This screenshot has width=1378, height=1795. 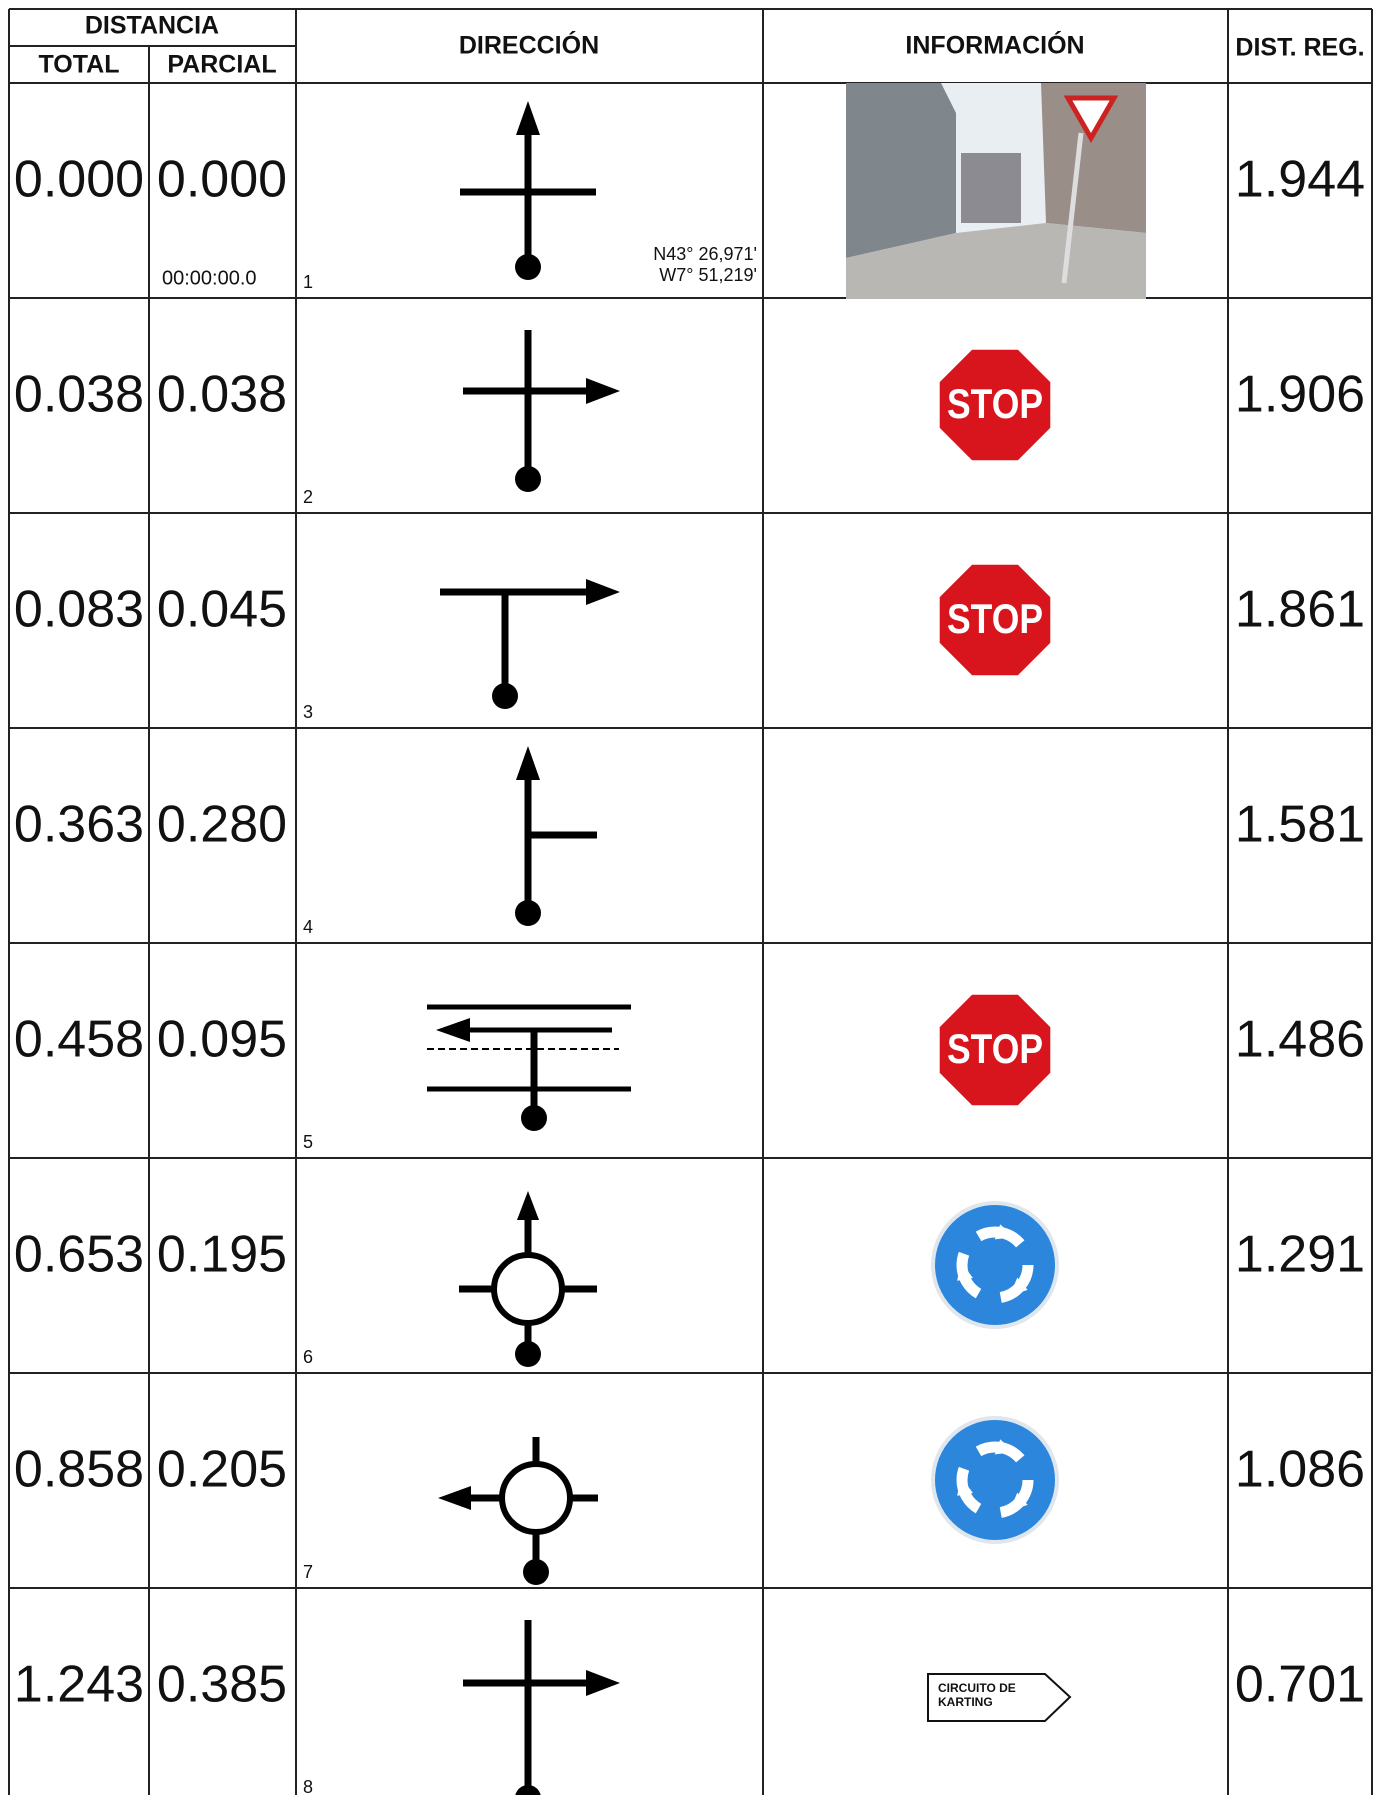 I want to click on dist-reg: 1.906, so click(x=1300, y=395).